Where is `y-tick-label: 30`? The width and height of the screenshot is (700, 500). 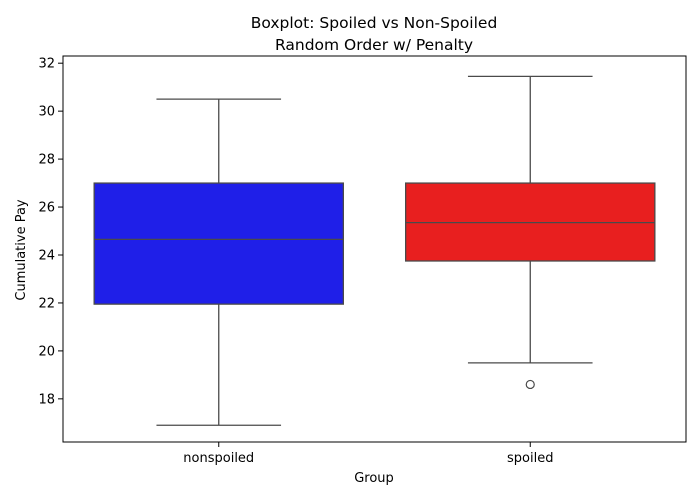 y-tick-label: 30 is located at coordinates (46, 112).